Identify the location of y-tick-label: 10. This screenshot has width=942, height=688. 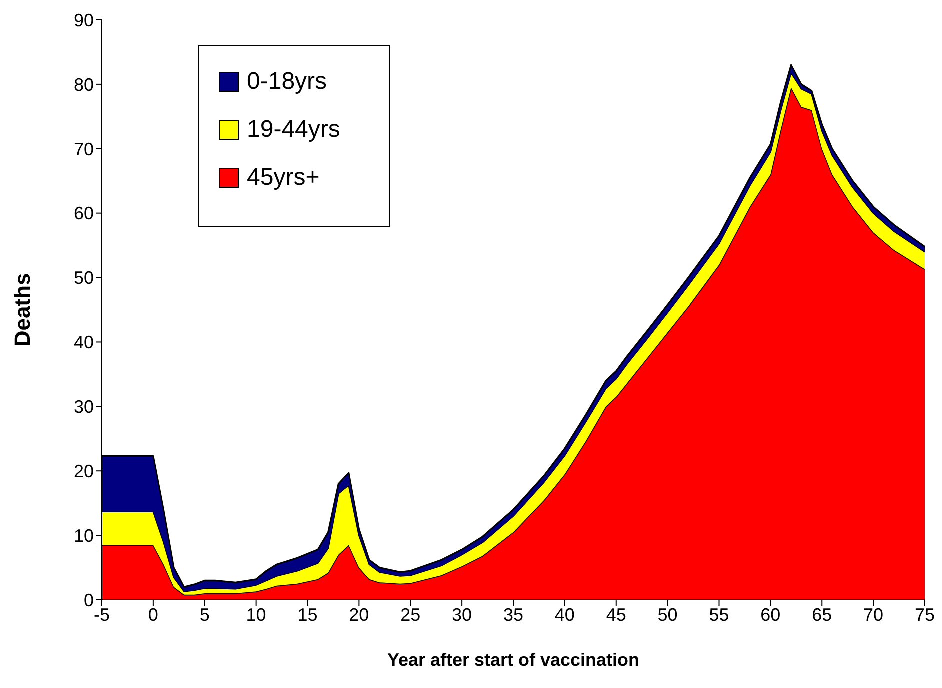
(84, 536).